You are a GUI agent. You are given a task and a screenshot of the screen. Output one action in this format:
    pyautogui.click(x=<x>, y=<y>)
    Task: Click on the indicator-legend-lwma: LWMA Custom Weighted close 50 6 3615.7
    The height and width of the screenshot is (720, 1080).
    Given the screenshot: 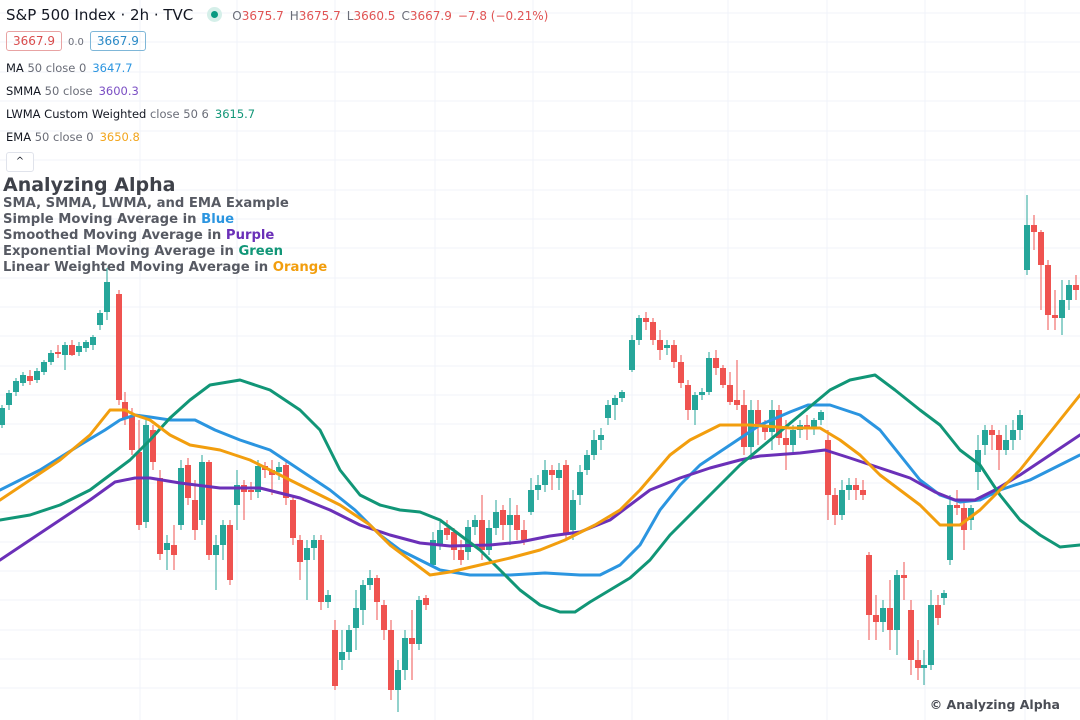 What is the action you would take?
    pyautogui.click(x=131, y=114)
    